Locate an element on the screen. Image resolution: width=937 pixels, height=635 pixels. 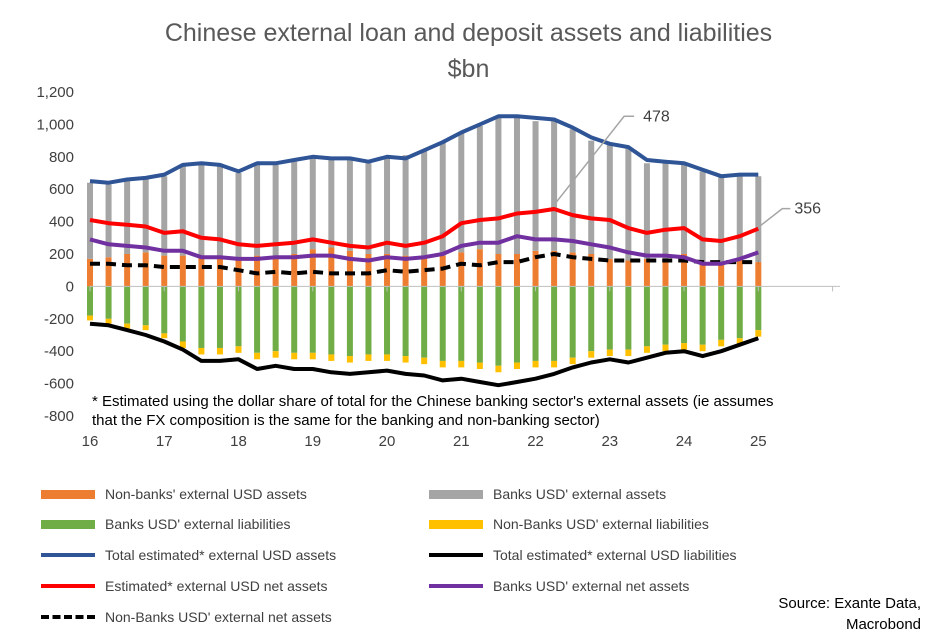
line-net-assets is located at coordinates (424, 228).